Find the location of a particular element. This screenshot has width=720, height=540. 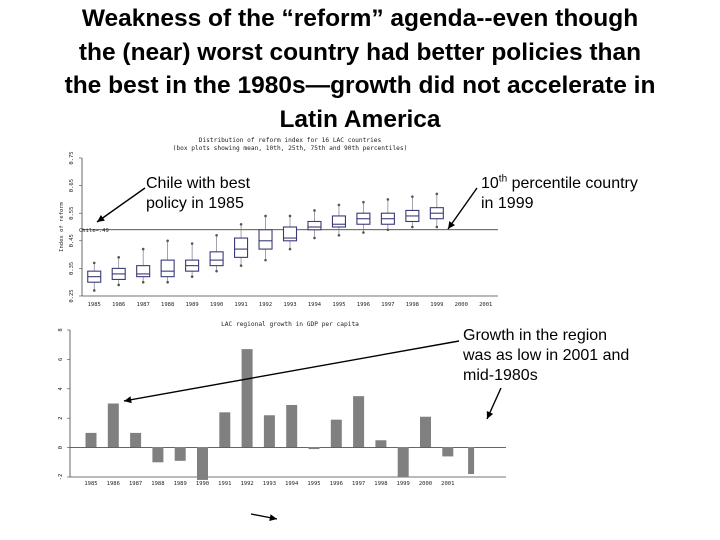

x-tick-label: 1997 is located at coordinates (387, 305).